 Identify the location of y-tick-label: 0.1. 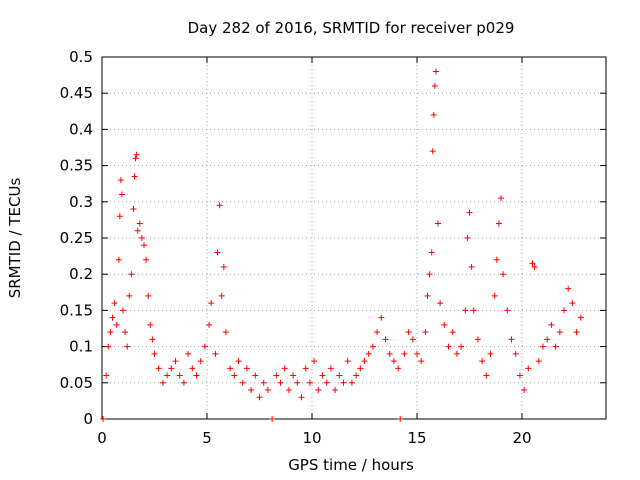
(81, 347).